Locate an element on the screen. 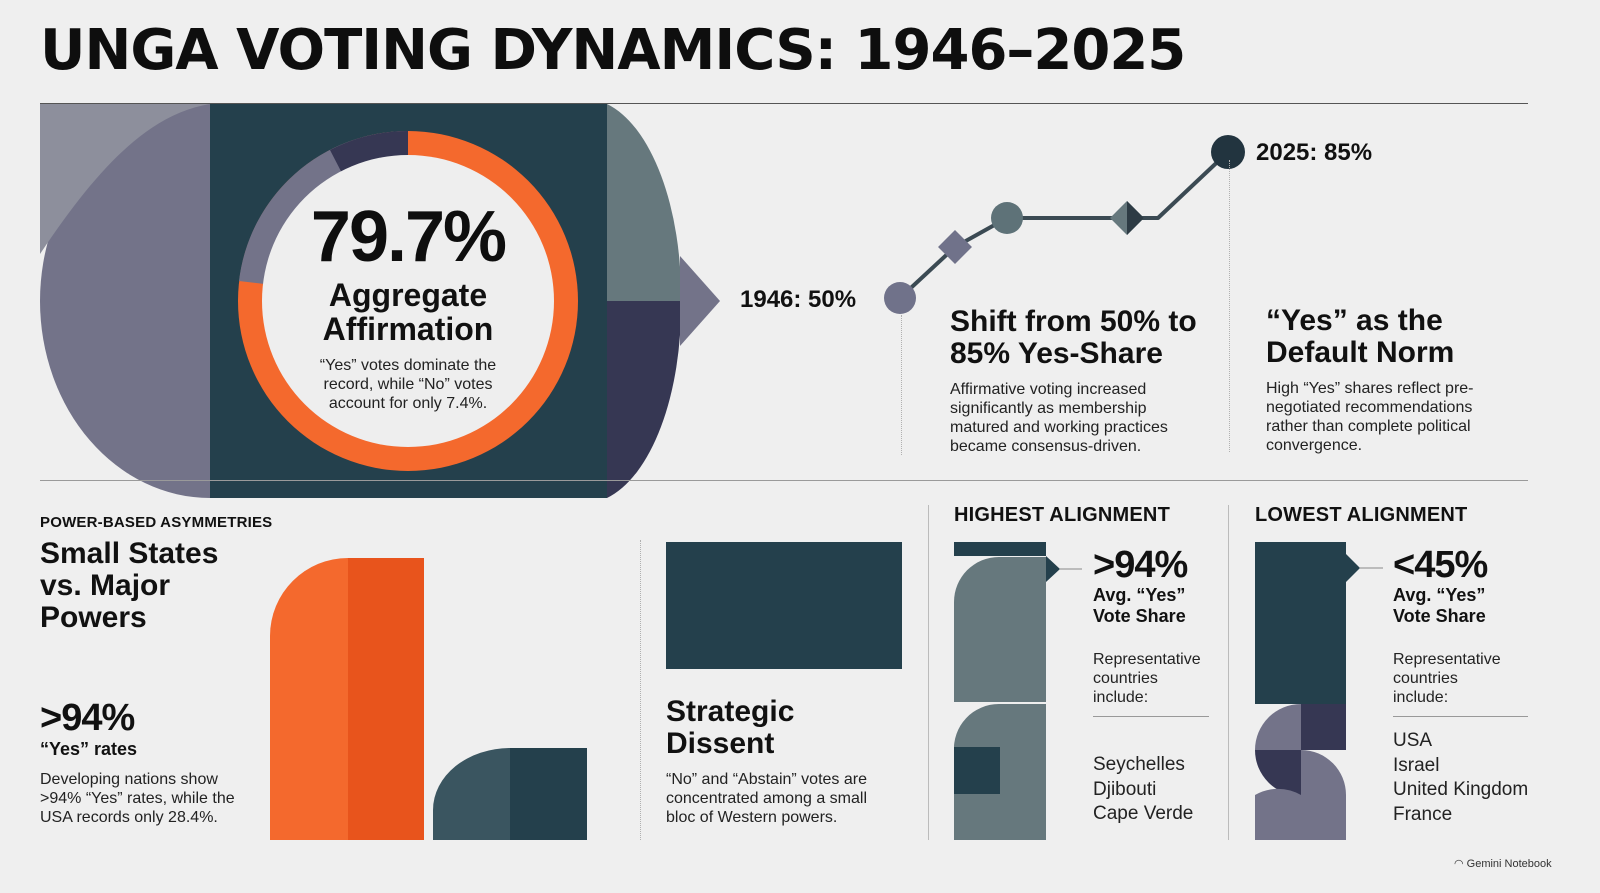 This screenshot has height=893, width=1600. yes-share-trend-graphic is located at coordinates (1064, 224).